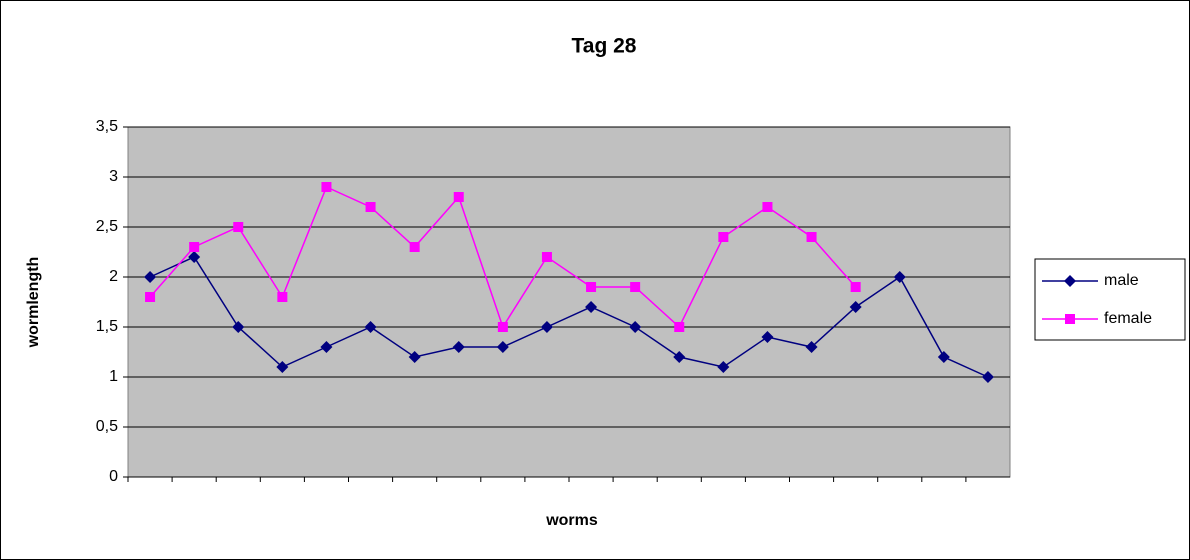 This screenshot has width=1190, height=560. What do you see at coordinates (1110, 299) in the screenshot?
I see `legend-box` at bounding box center [1110, 299].